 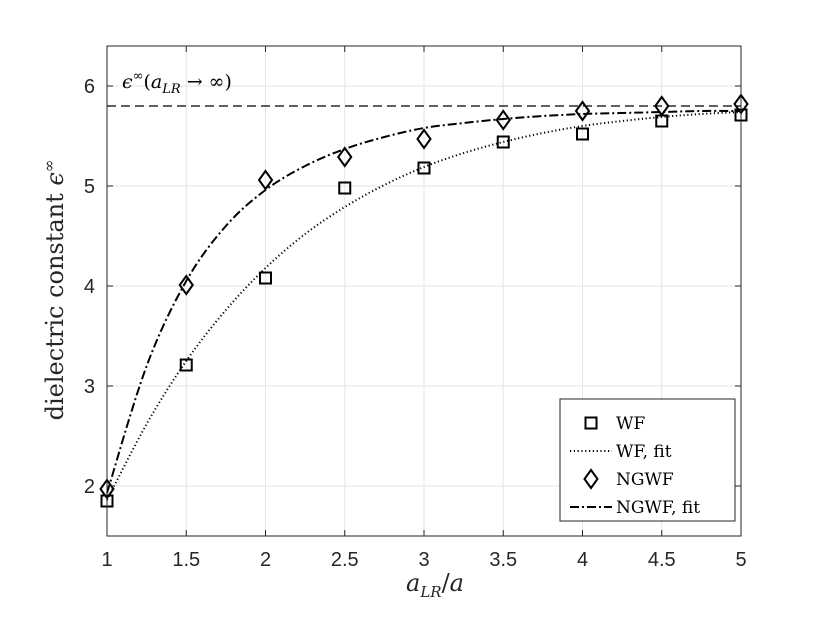 What do you see at coordinates (177, 83) in the screenshot?
I see `reference-line-label: ϵ∞(aLR → ∞)` at bounding box center [177, 83].